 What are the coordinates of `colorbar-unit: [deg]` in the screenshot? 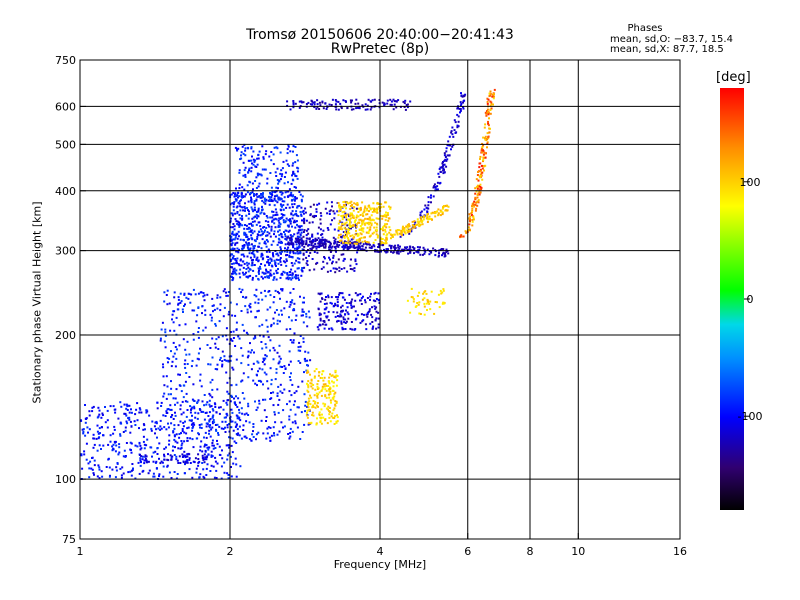 It's located at (733, 77).